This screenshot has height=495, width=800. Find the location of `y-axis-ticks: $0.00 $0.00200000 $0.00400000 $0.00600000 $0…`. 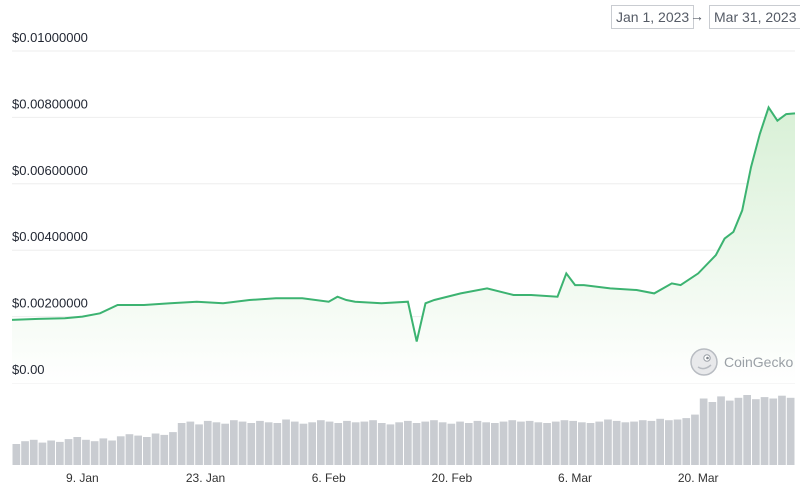

y-axis-ticks: $0.00 $0.00200000 $0.00400000 $0.00600000 $0… is located at coordinates (50, 203).